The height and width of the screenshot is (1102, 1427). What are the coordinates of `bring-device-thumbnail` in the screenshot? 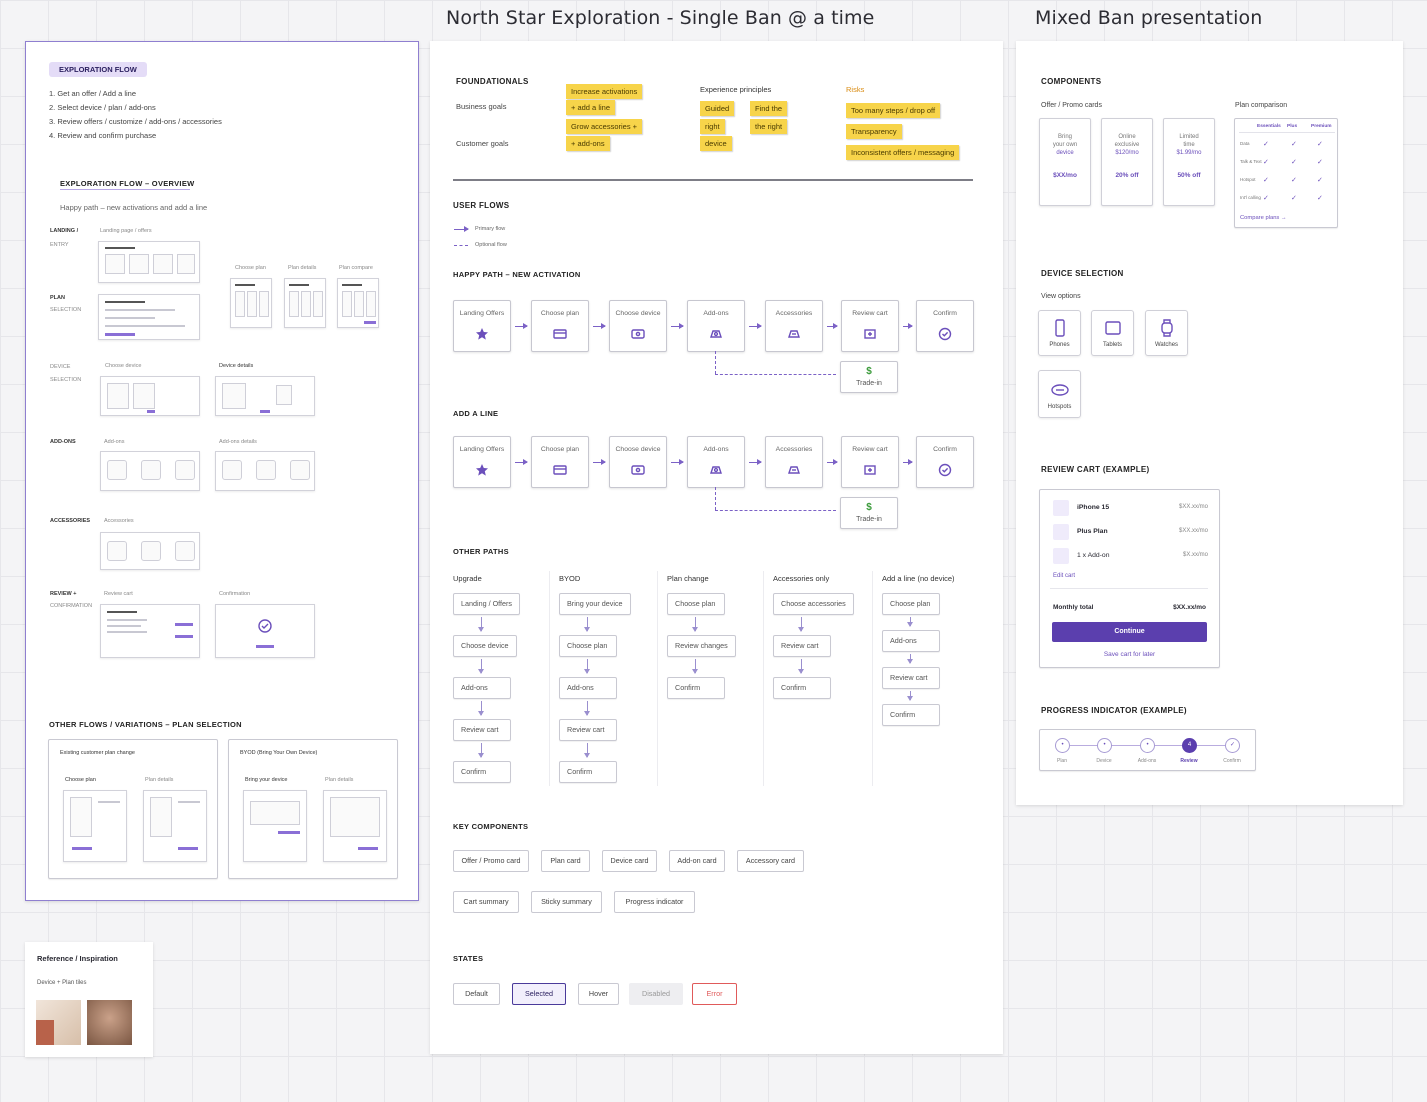 It's located at (275, 826).